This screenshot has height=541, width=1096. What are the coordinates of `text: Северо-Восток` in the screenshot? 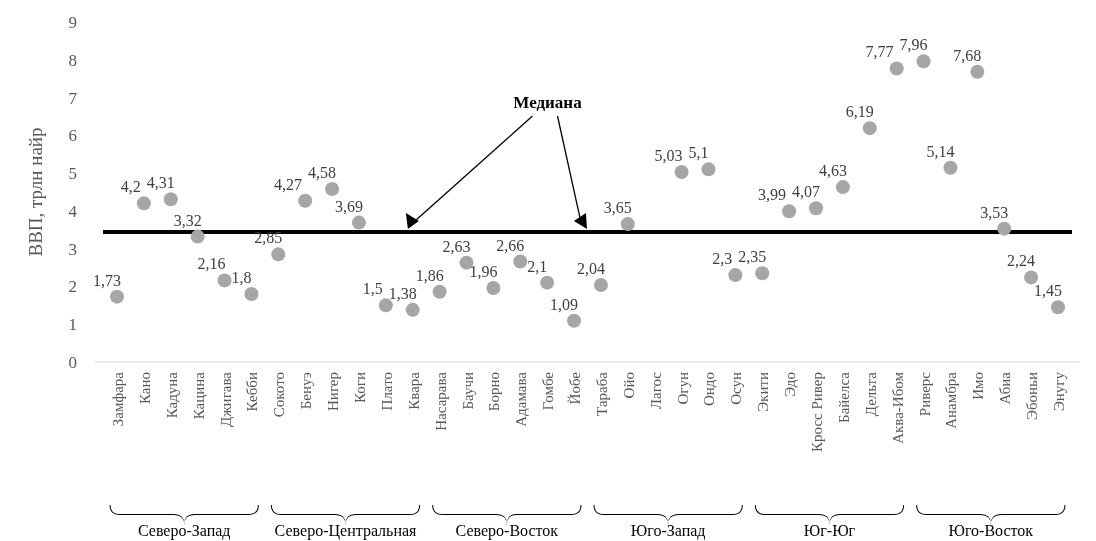 It's located at (507, 531).